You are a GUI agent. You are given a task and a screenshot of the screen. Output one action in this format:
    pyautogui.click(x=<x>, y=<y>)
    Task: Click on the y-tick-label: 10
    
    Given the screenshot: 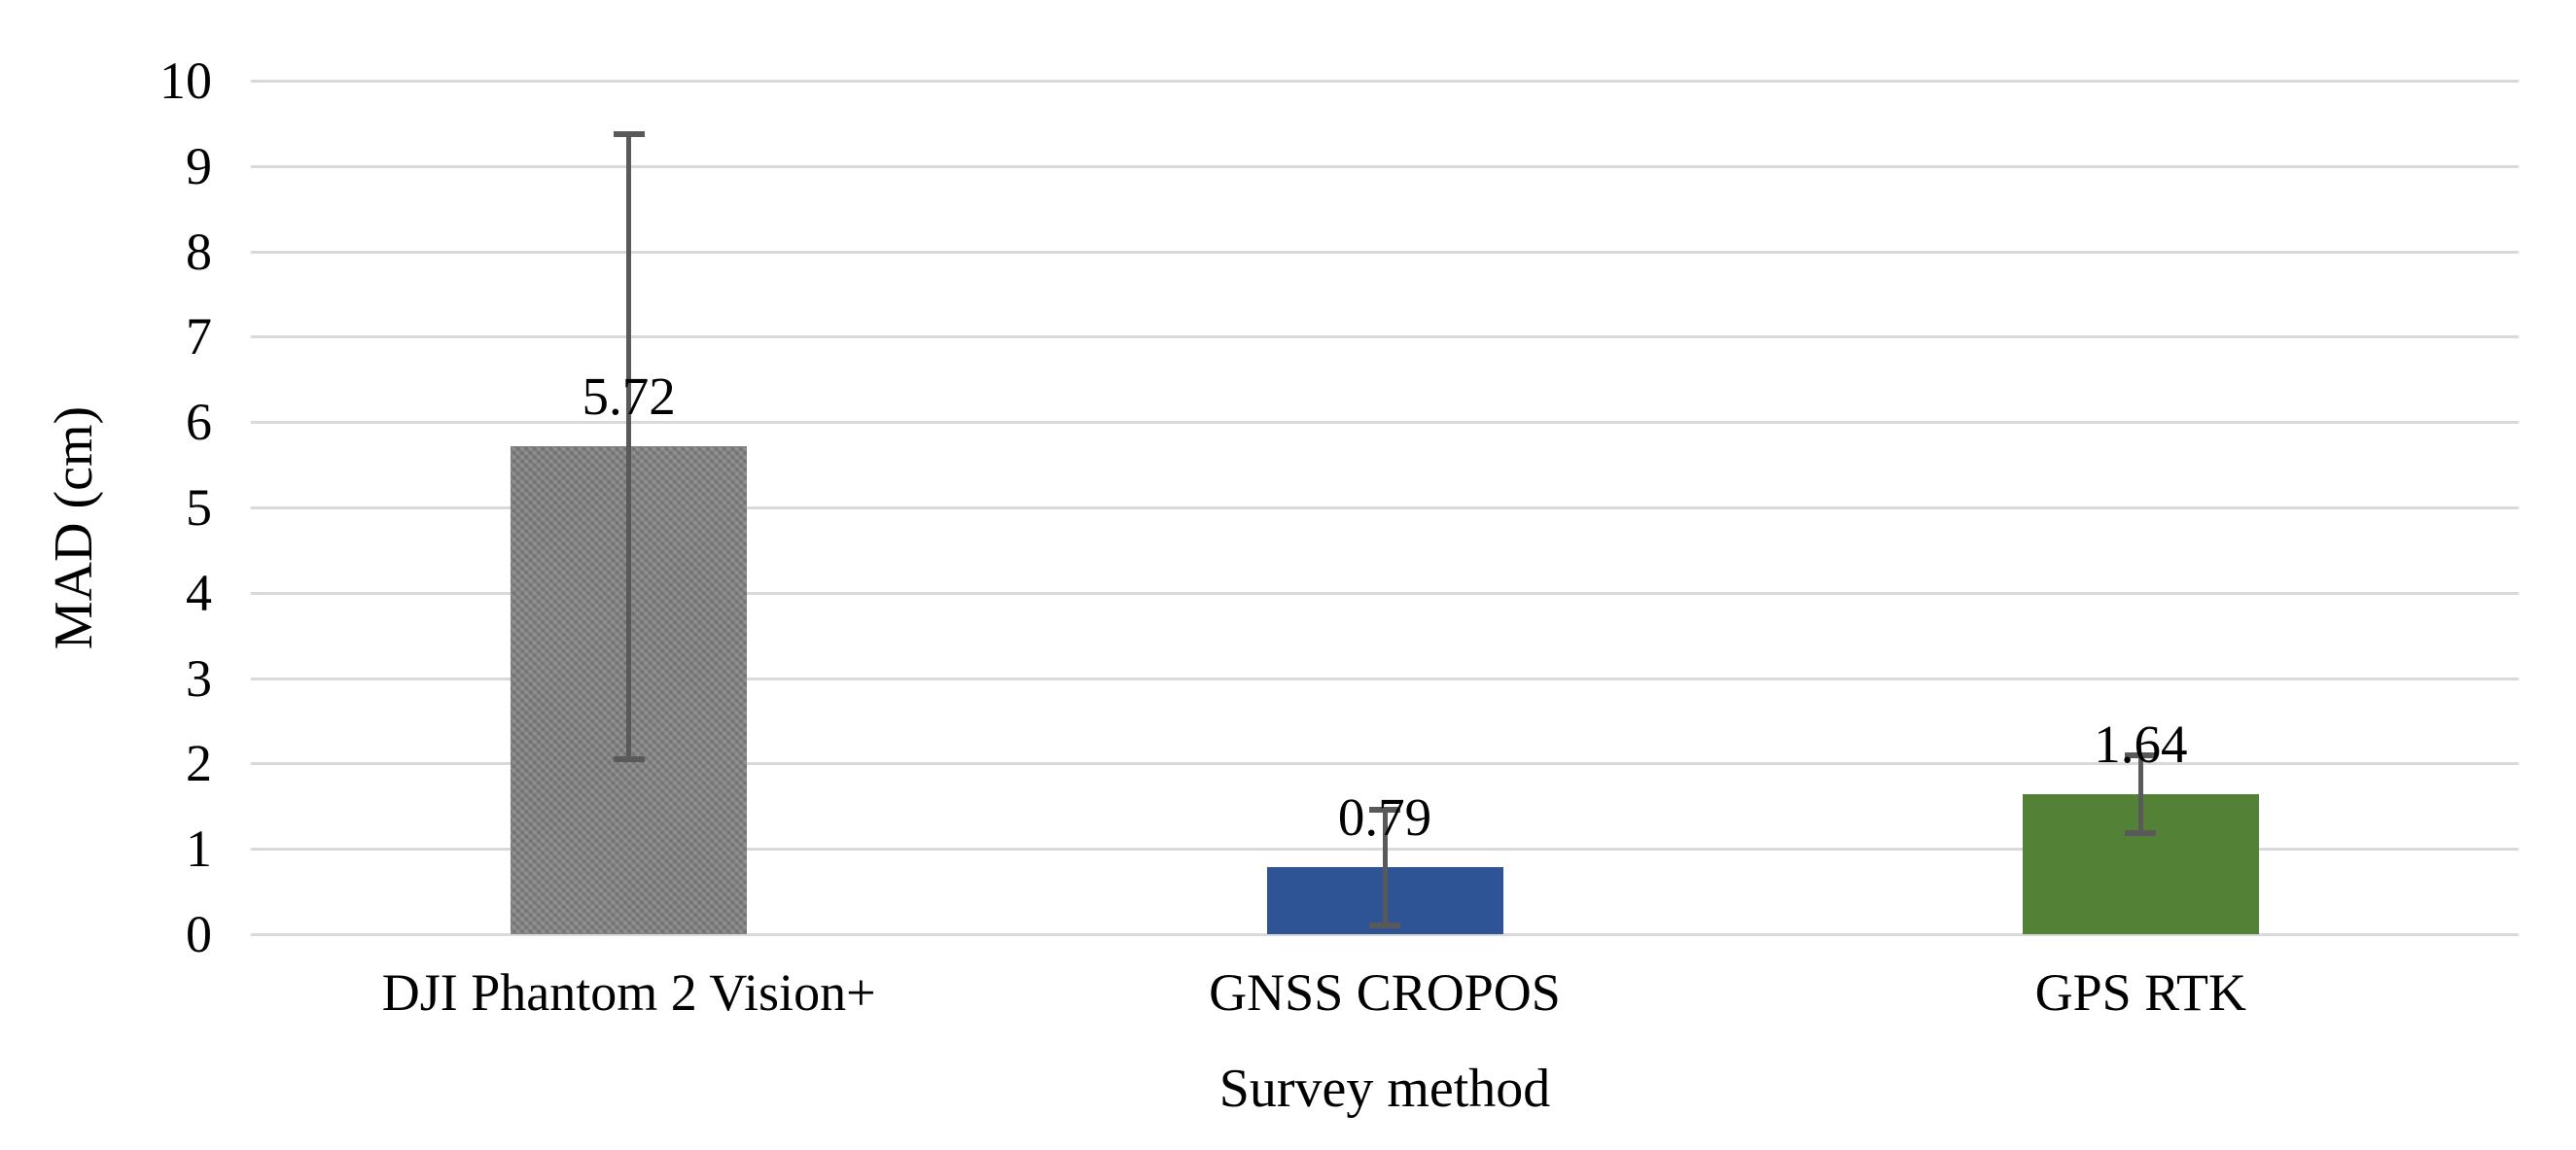 What is the action you would take?
    pyautogui.click(x=185, y=81)
    